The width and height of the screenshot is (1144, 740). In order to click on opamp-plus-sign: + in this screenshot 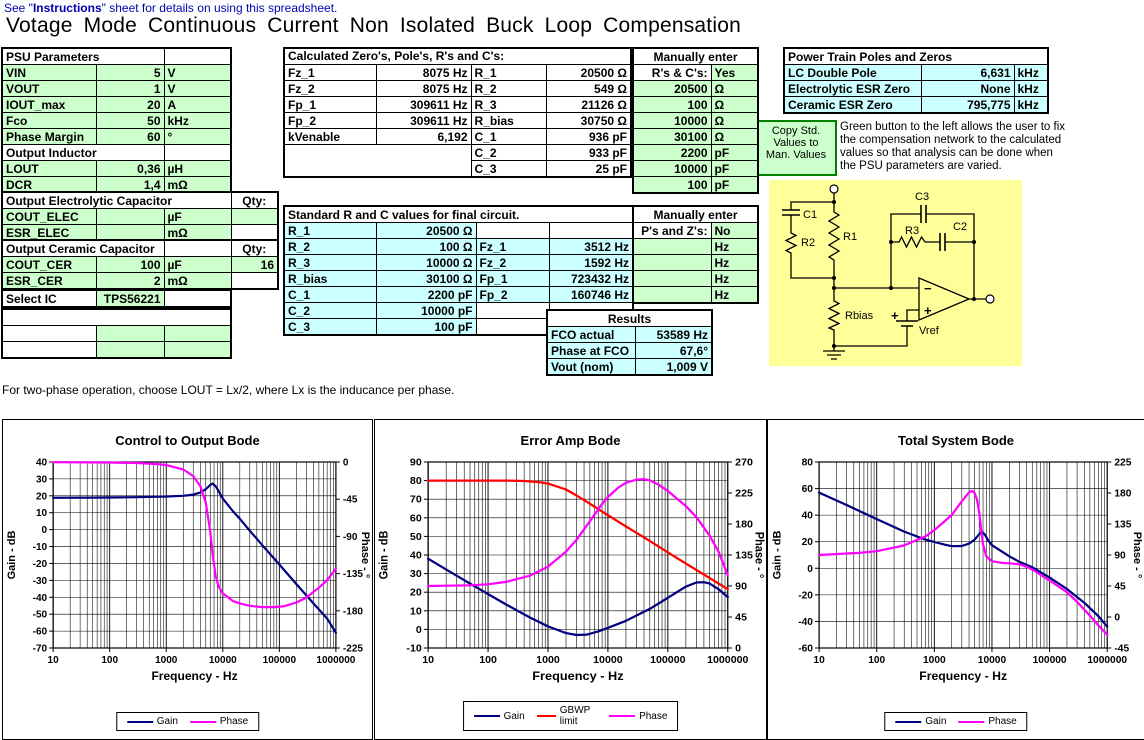, I will do `click(928, 310)`.